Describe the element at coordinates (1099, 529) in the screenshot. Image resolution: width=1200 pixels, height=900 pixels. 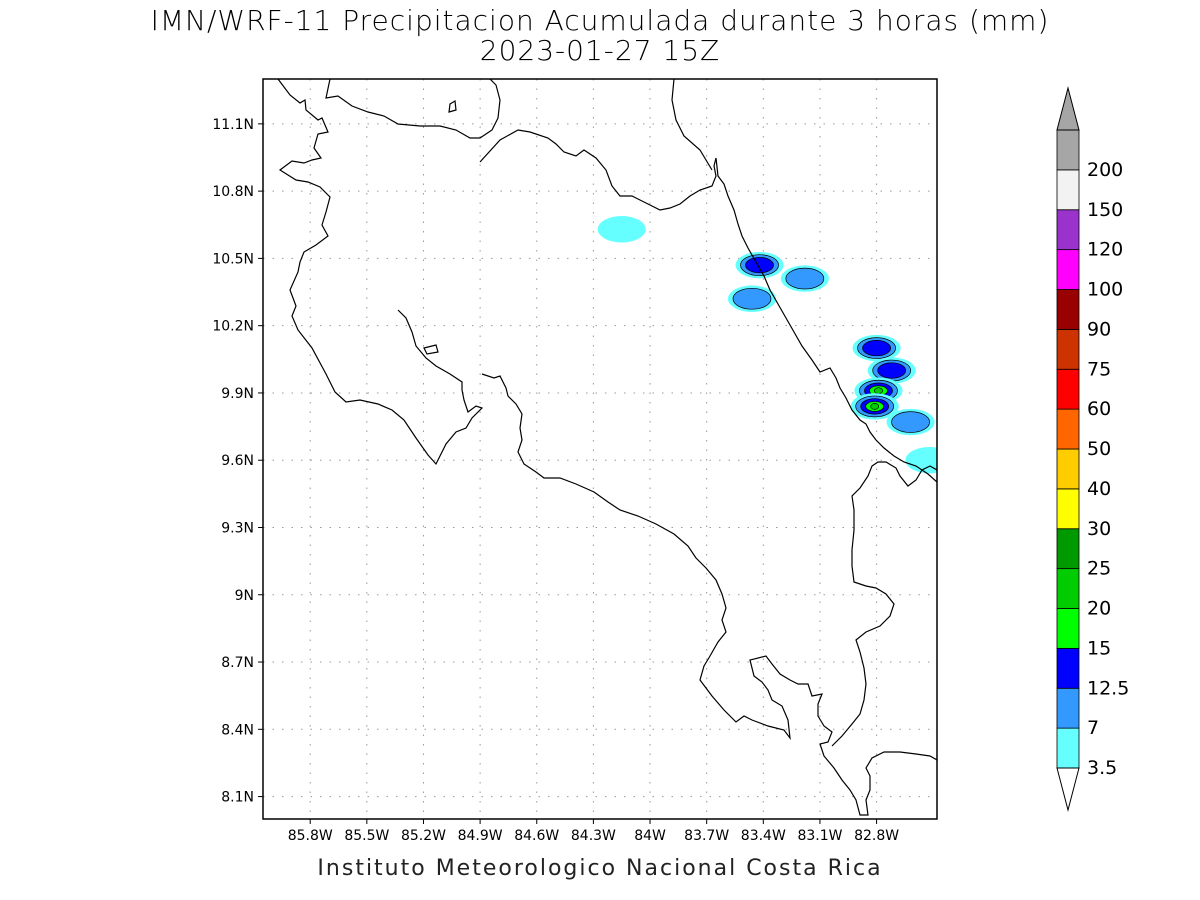
I see `colorbar-label: 30` at that location.